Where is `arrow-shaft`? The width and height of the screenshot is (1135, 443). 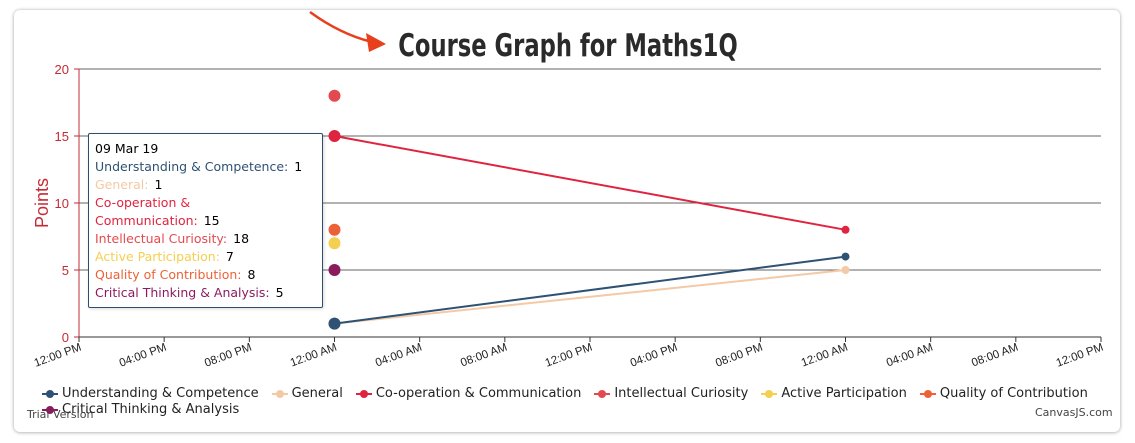 arrow-shaft is located at coordinates (341, 27).